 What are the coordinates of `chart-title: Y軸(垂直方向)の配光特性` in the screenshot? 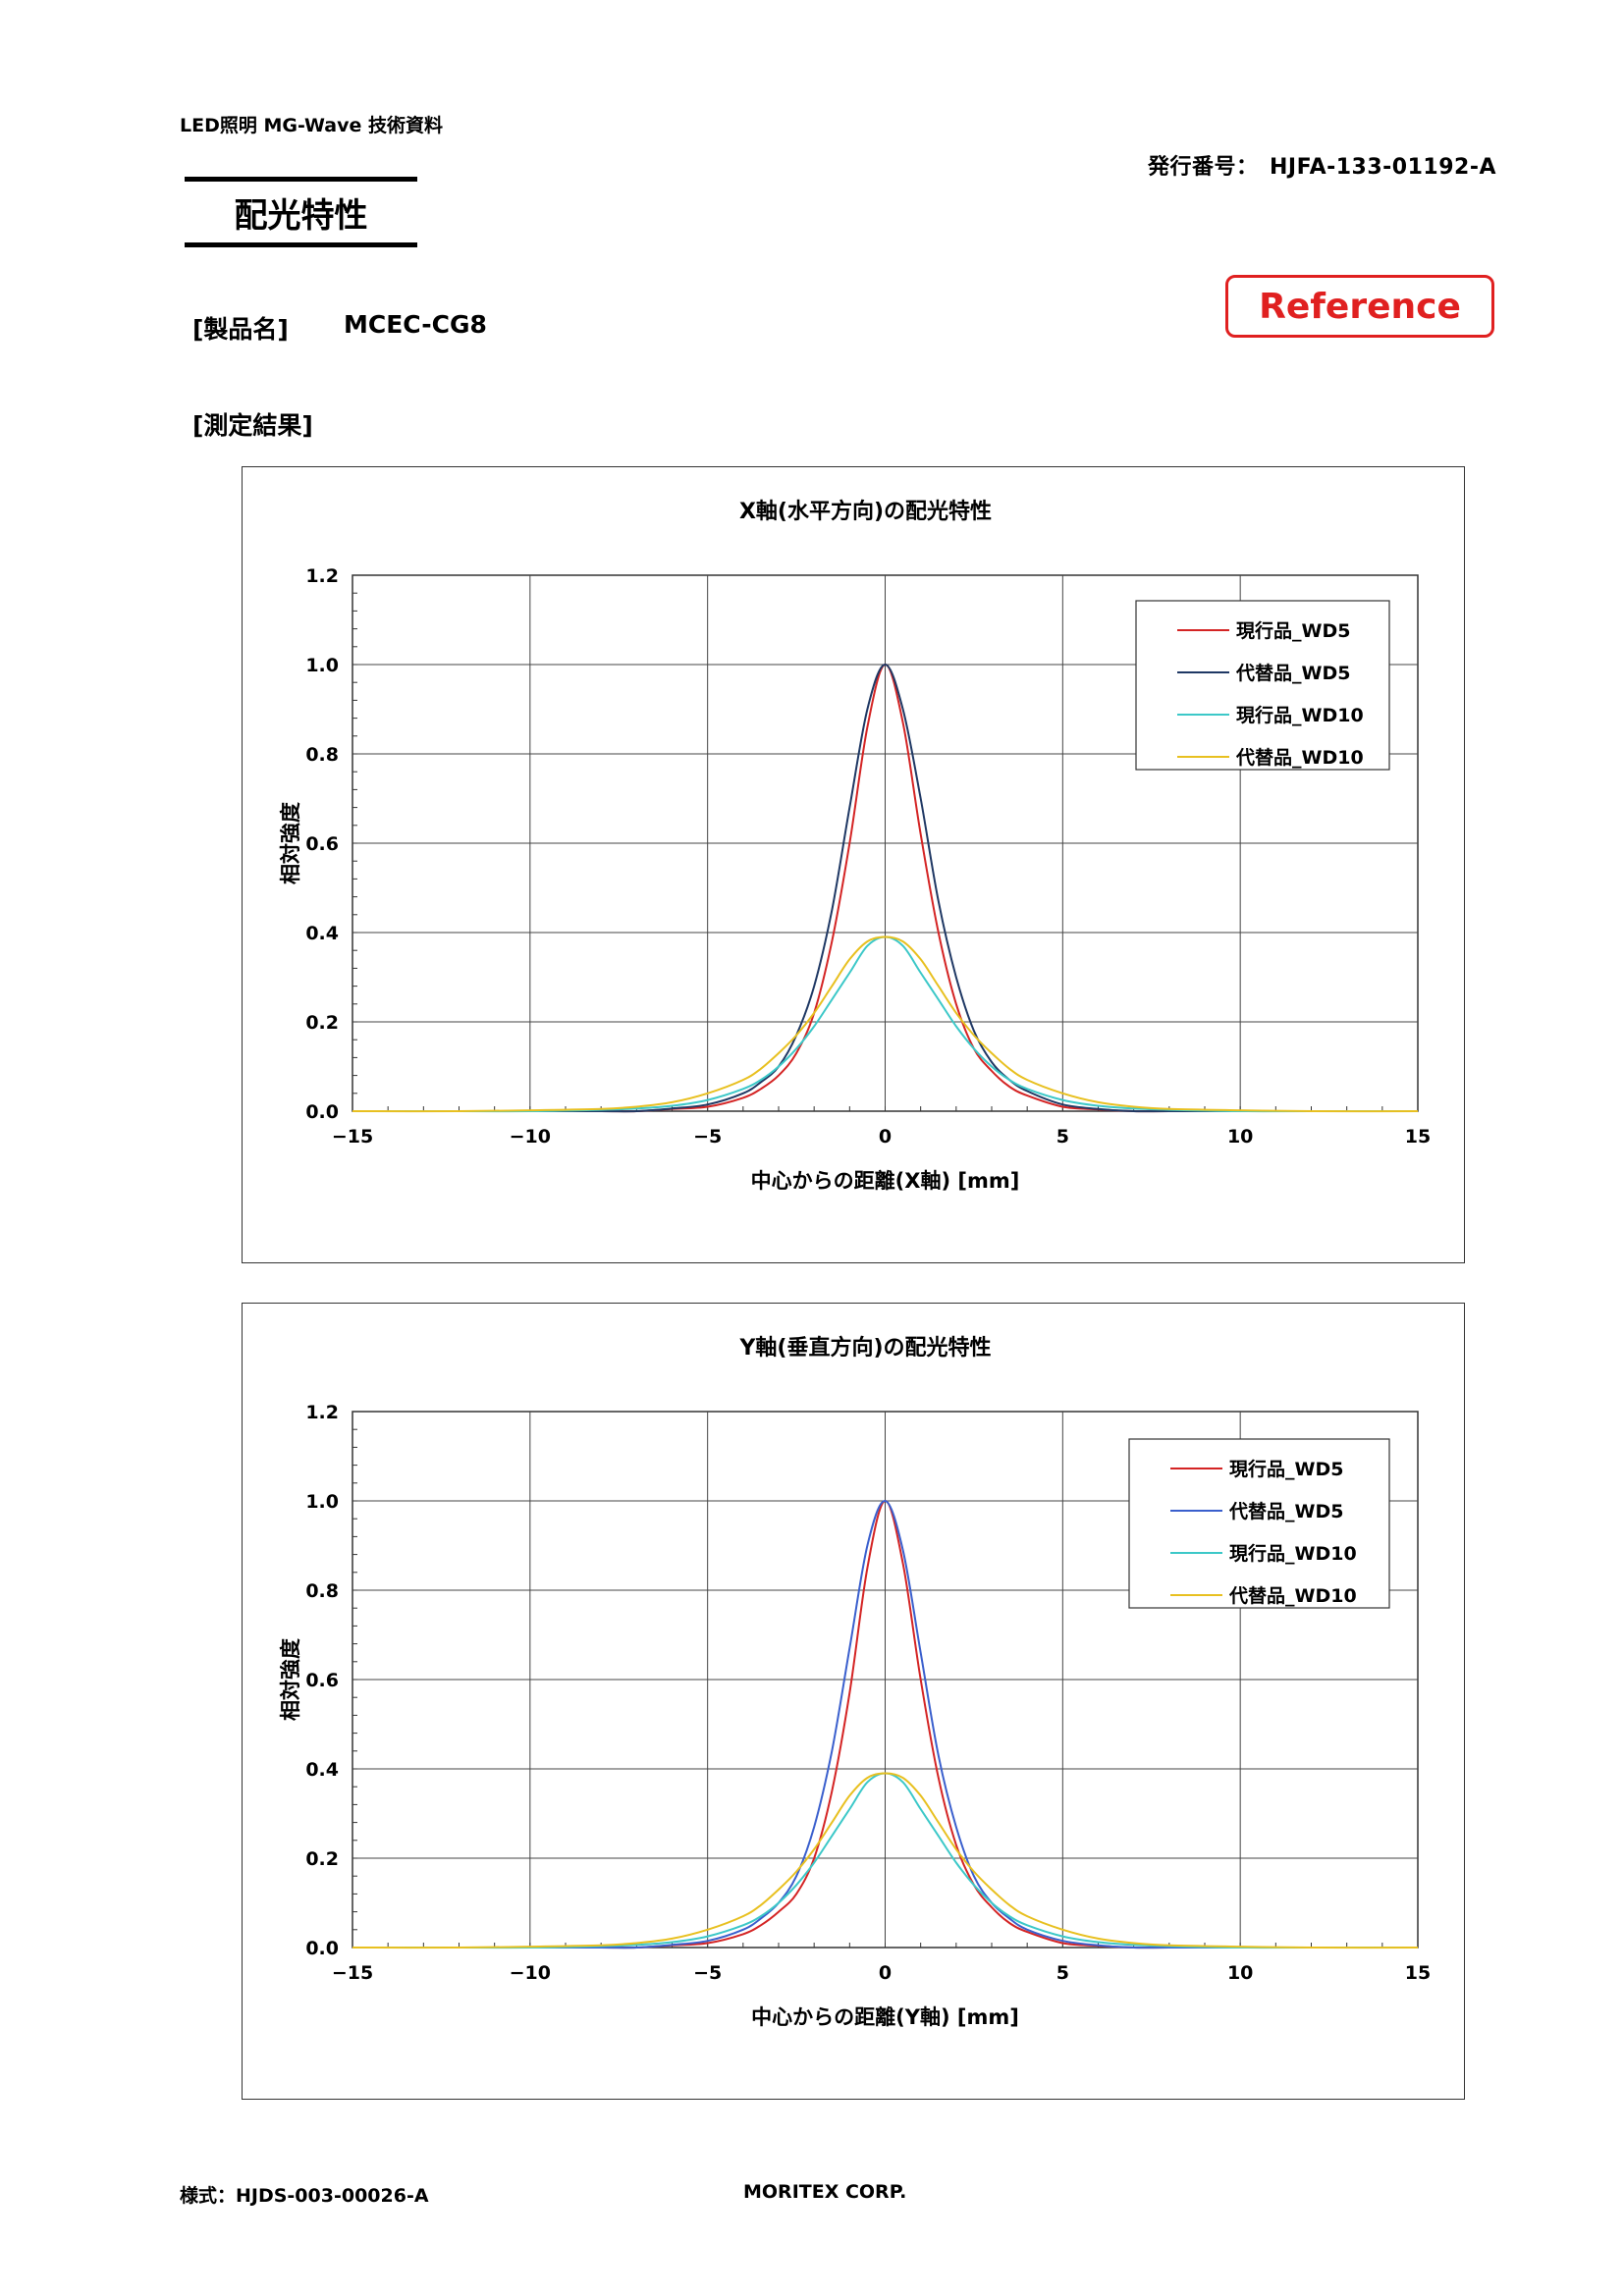 It's located at (864, 1348).